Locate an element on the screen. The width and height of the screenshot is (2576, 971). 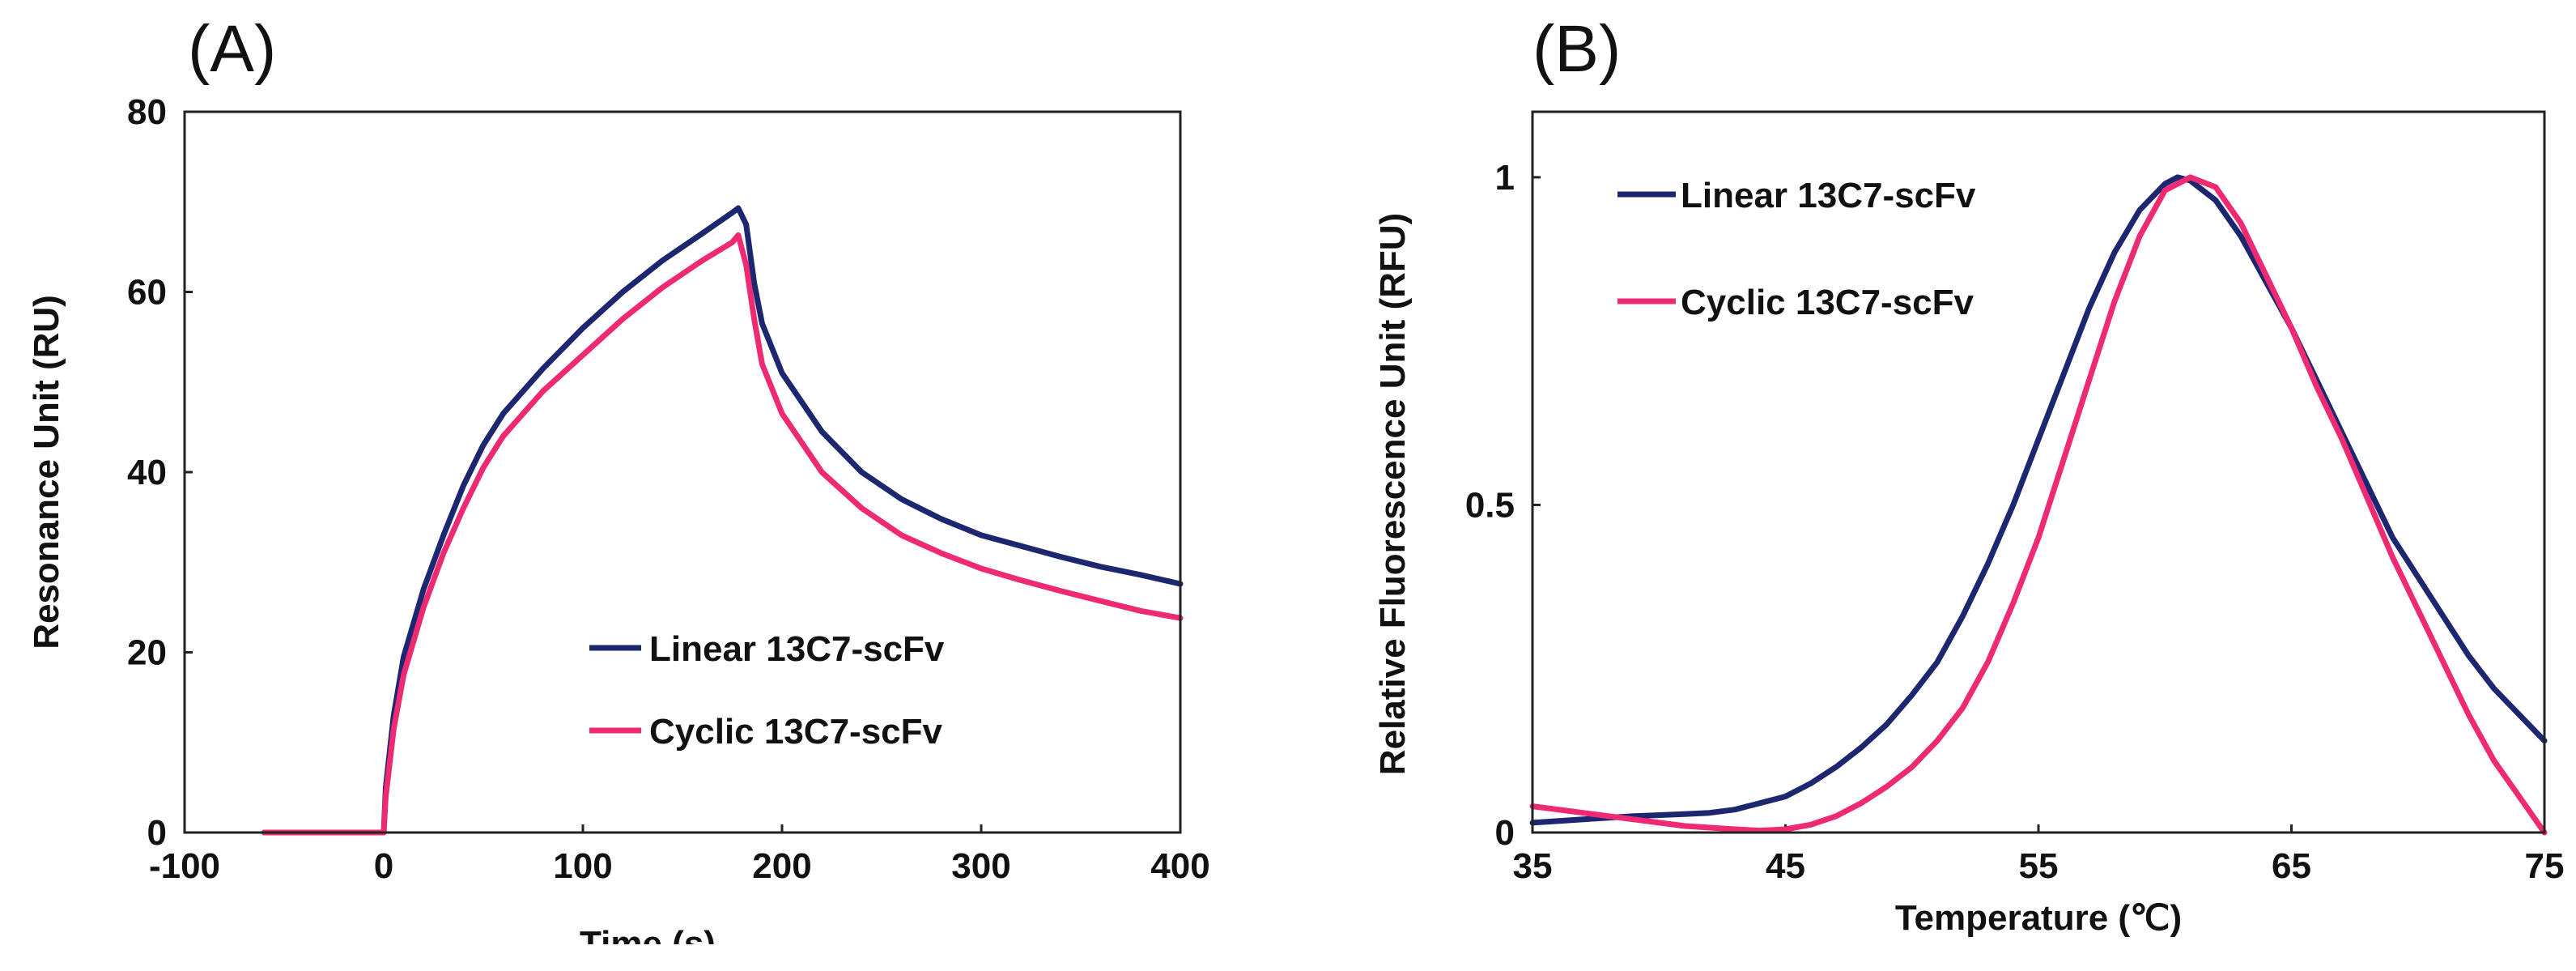
panel-b-x-tick-label: 75 is located at coordinates (2545, 866).